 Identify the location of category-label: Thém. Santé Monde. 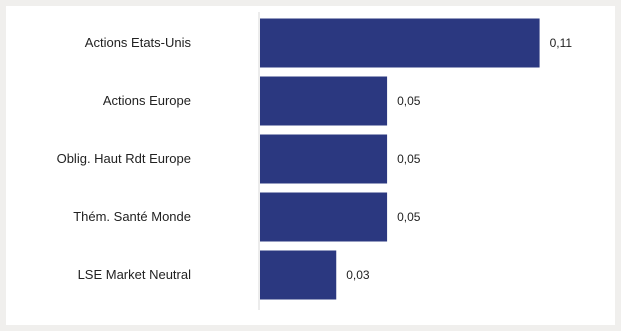
(132, 216).